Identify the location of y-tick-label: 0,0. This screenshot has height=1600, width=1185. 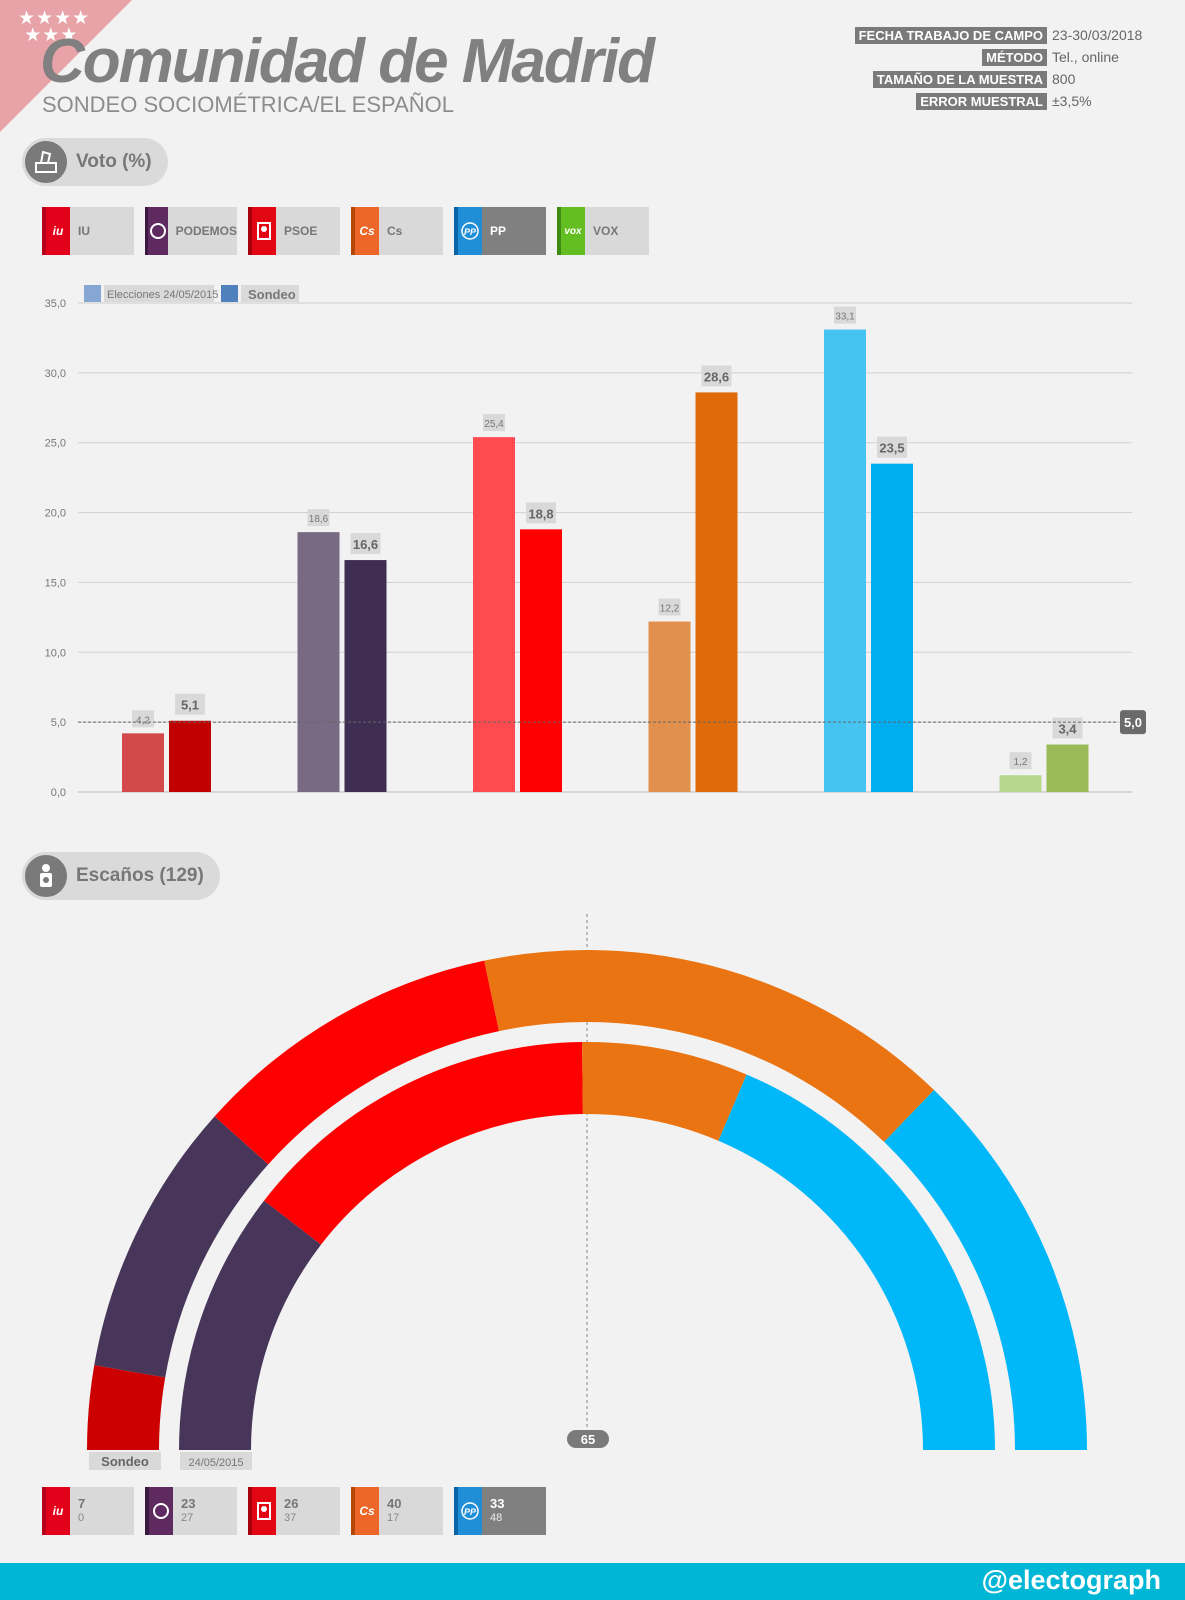
(58, 793).